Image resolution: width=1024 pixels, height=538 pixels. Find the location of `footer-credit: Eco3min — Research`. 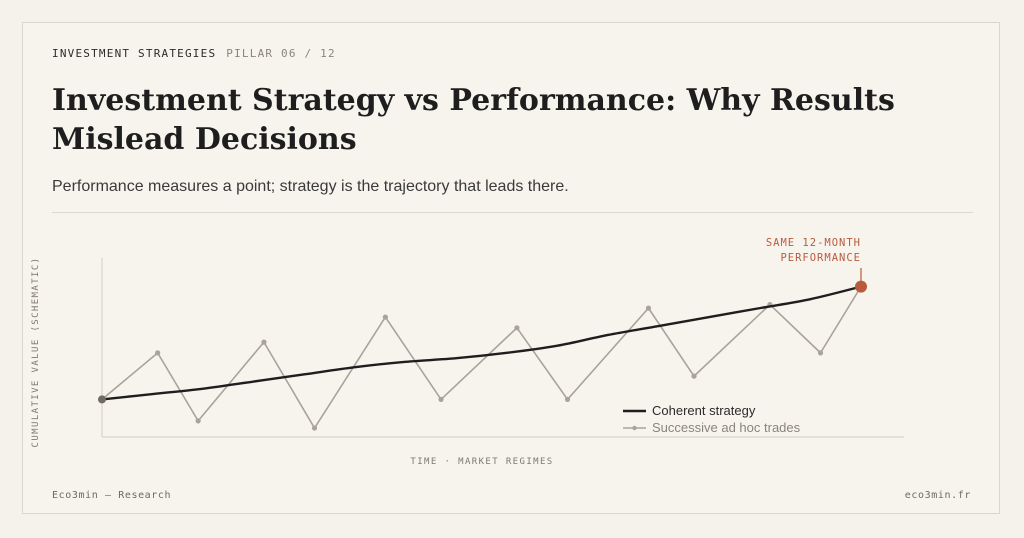

footer-credit: Eco3min — Research is located at coordinates (112, 495).